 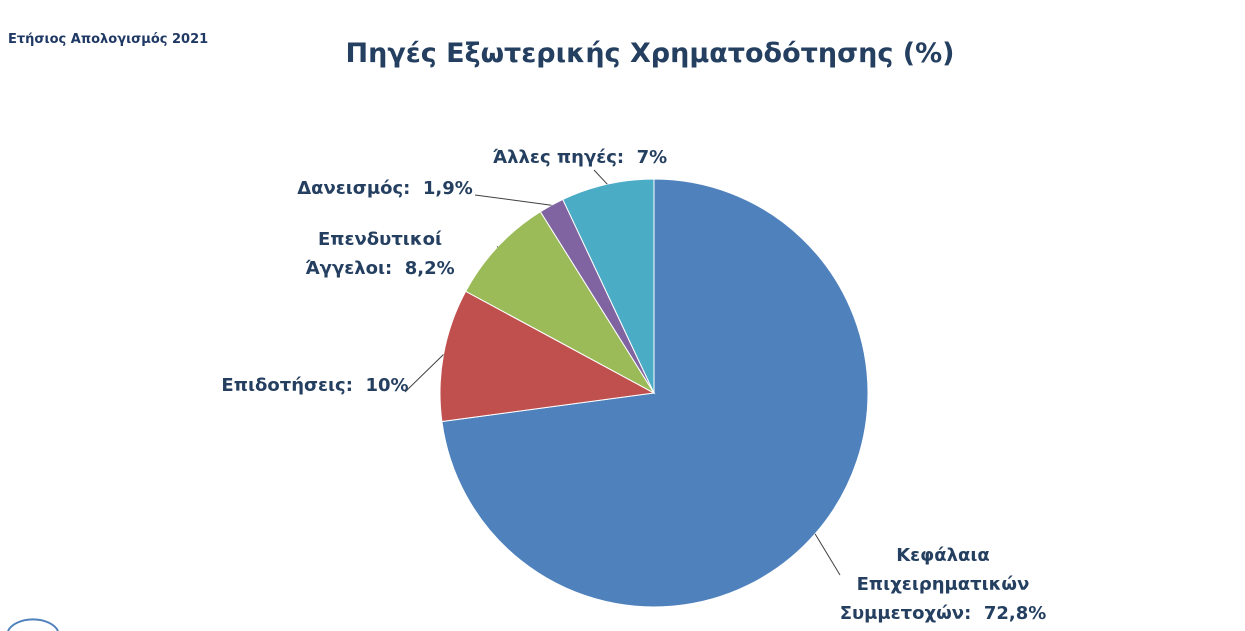 What do you see at coordinates (447, 188) in the screenshot?
I see `value-label: 1,9%` at bounding box center [447, 188].